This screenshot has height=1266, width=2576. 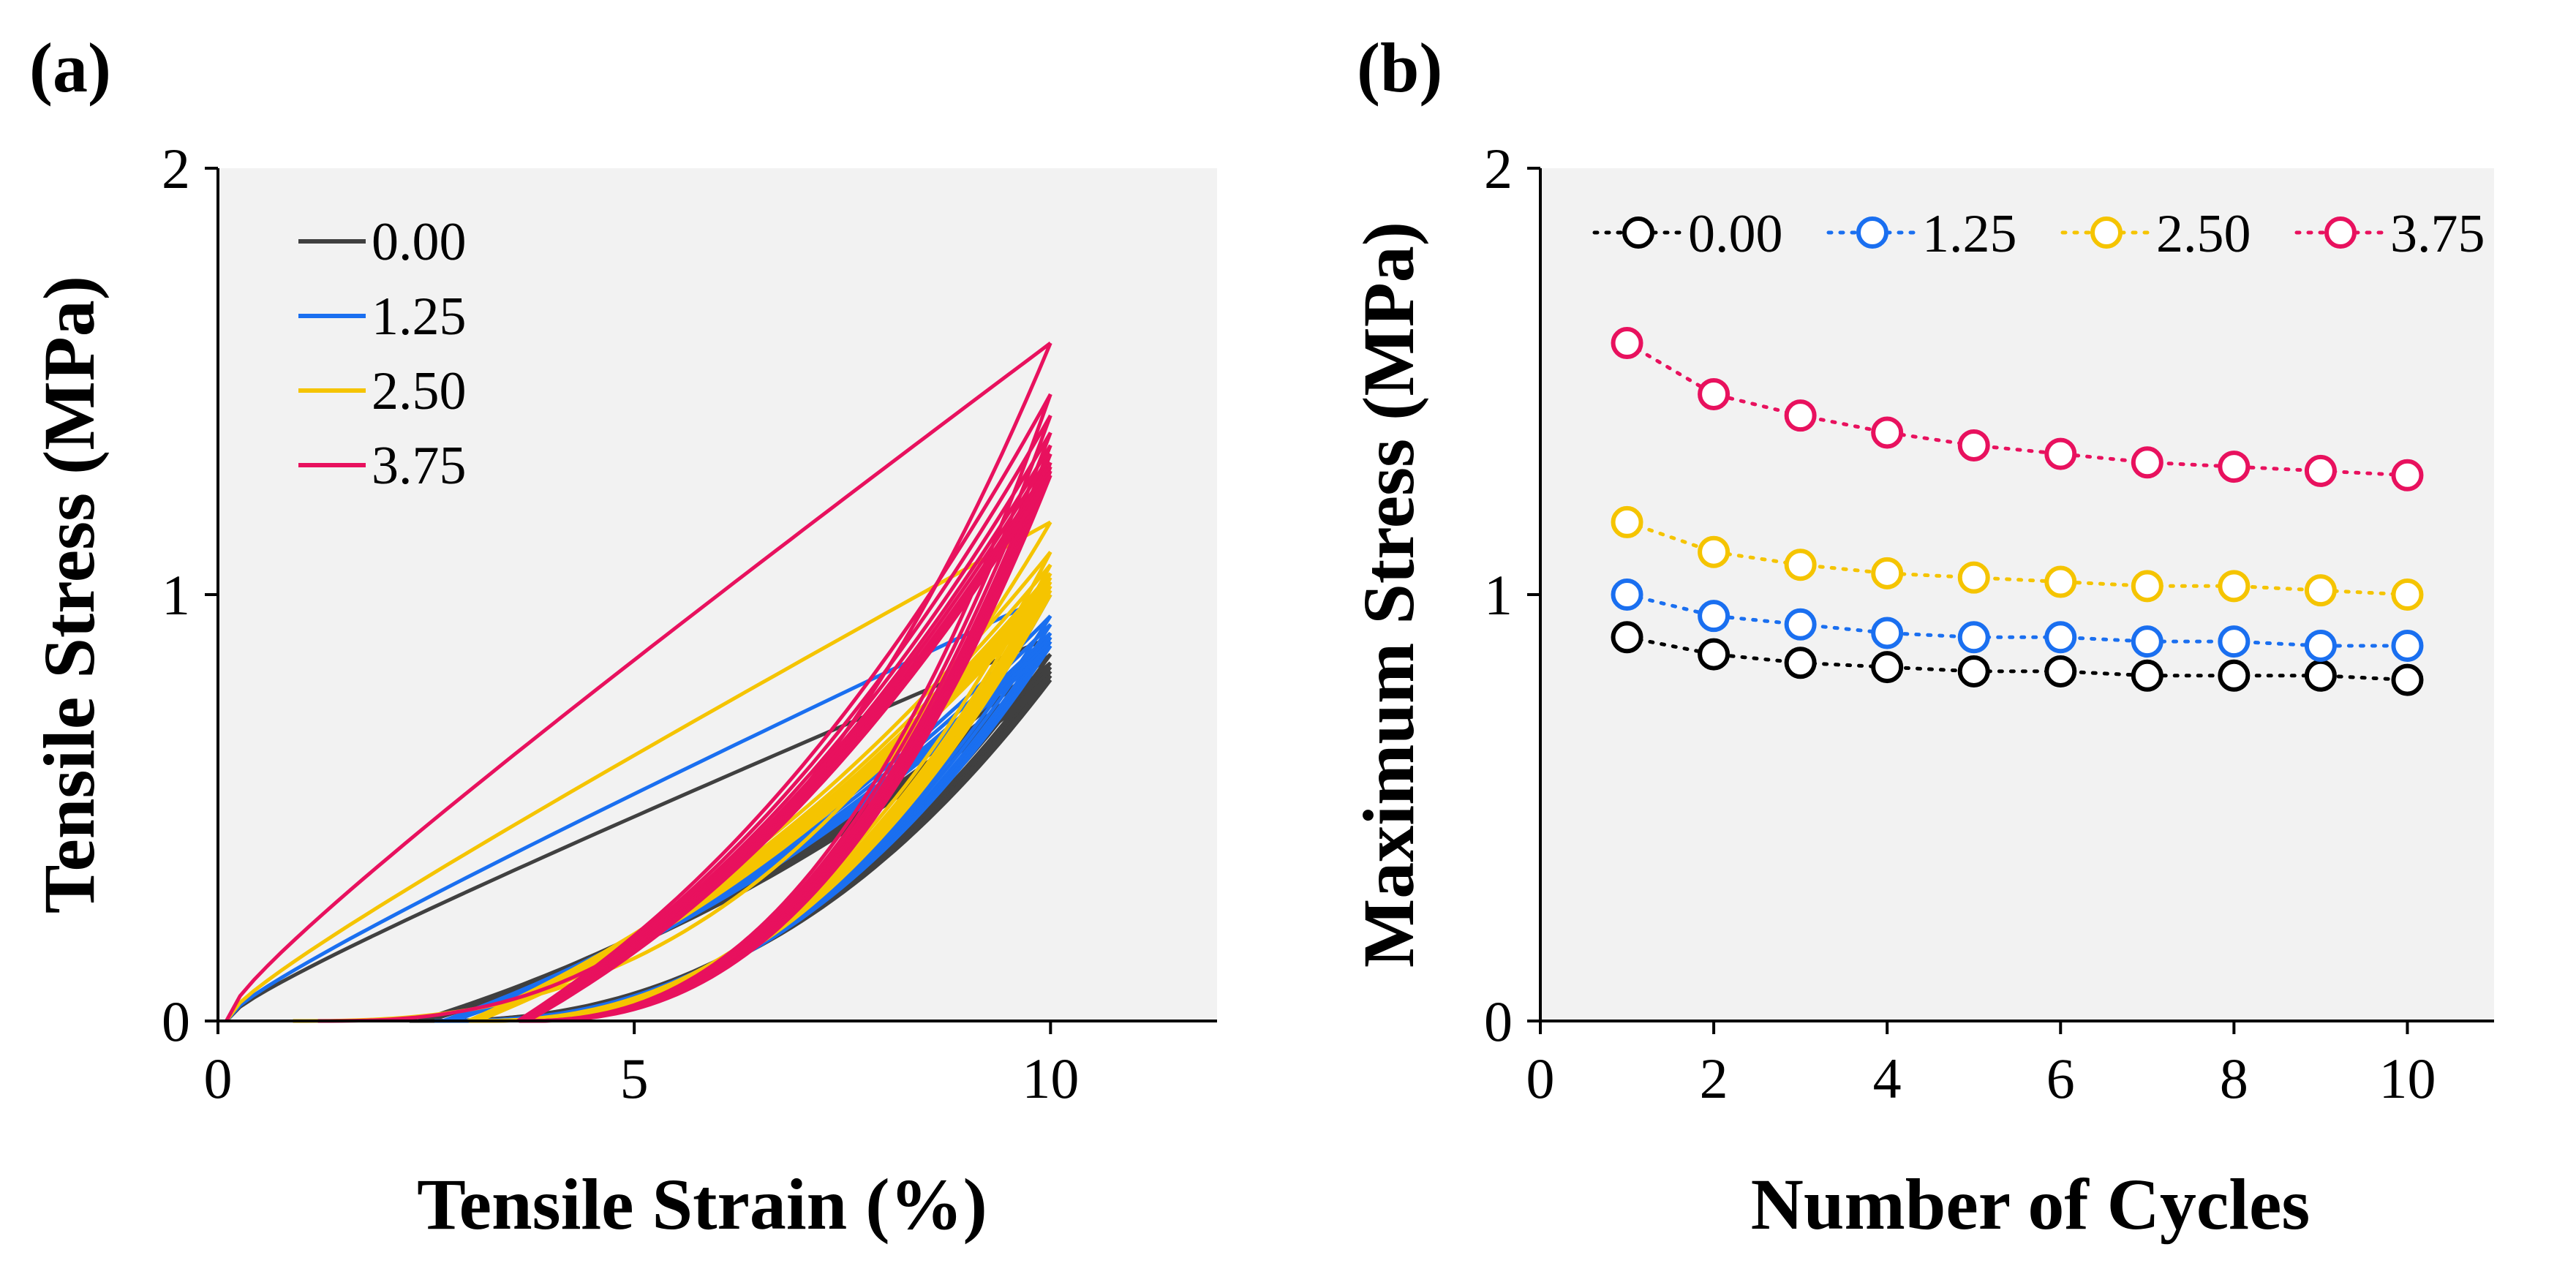 I want to click on panel-a-label: (a), so click(x=70, y=68).